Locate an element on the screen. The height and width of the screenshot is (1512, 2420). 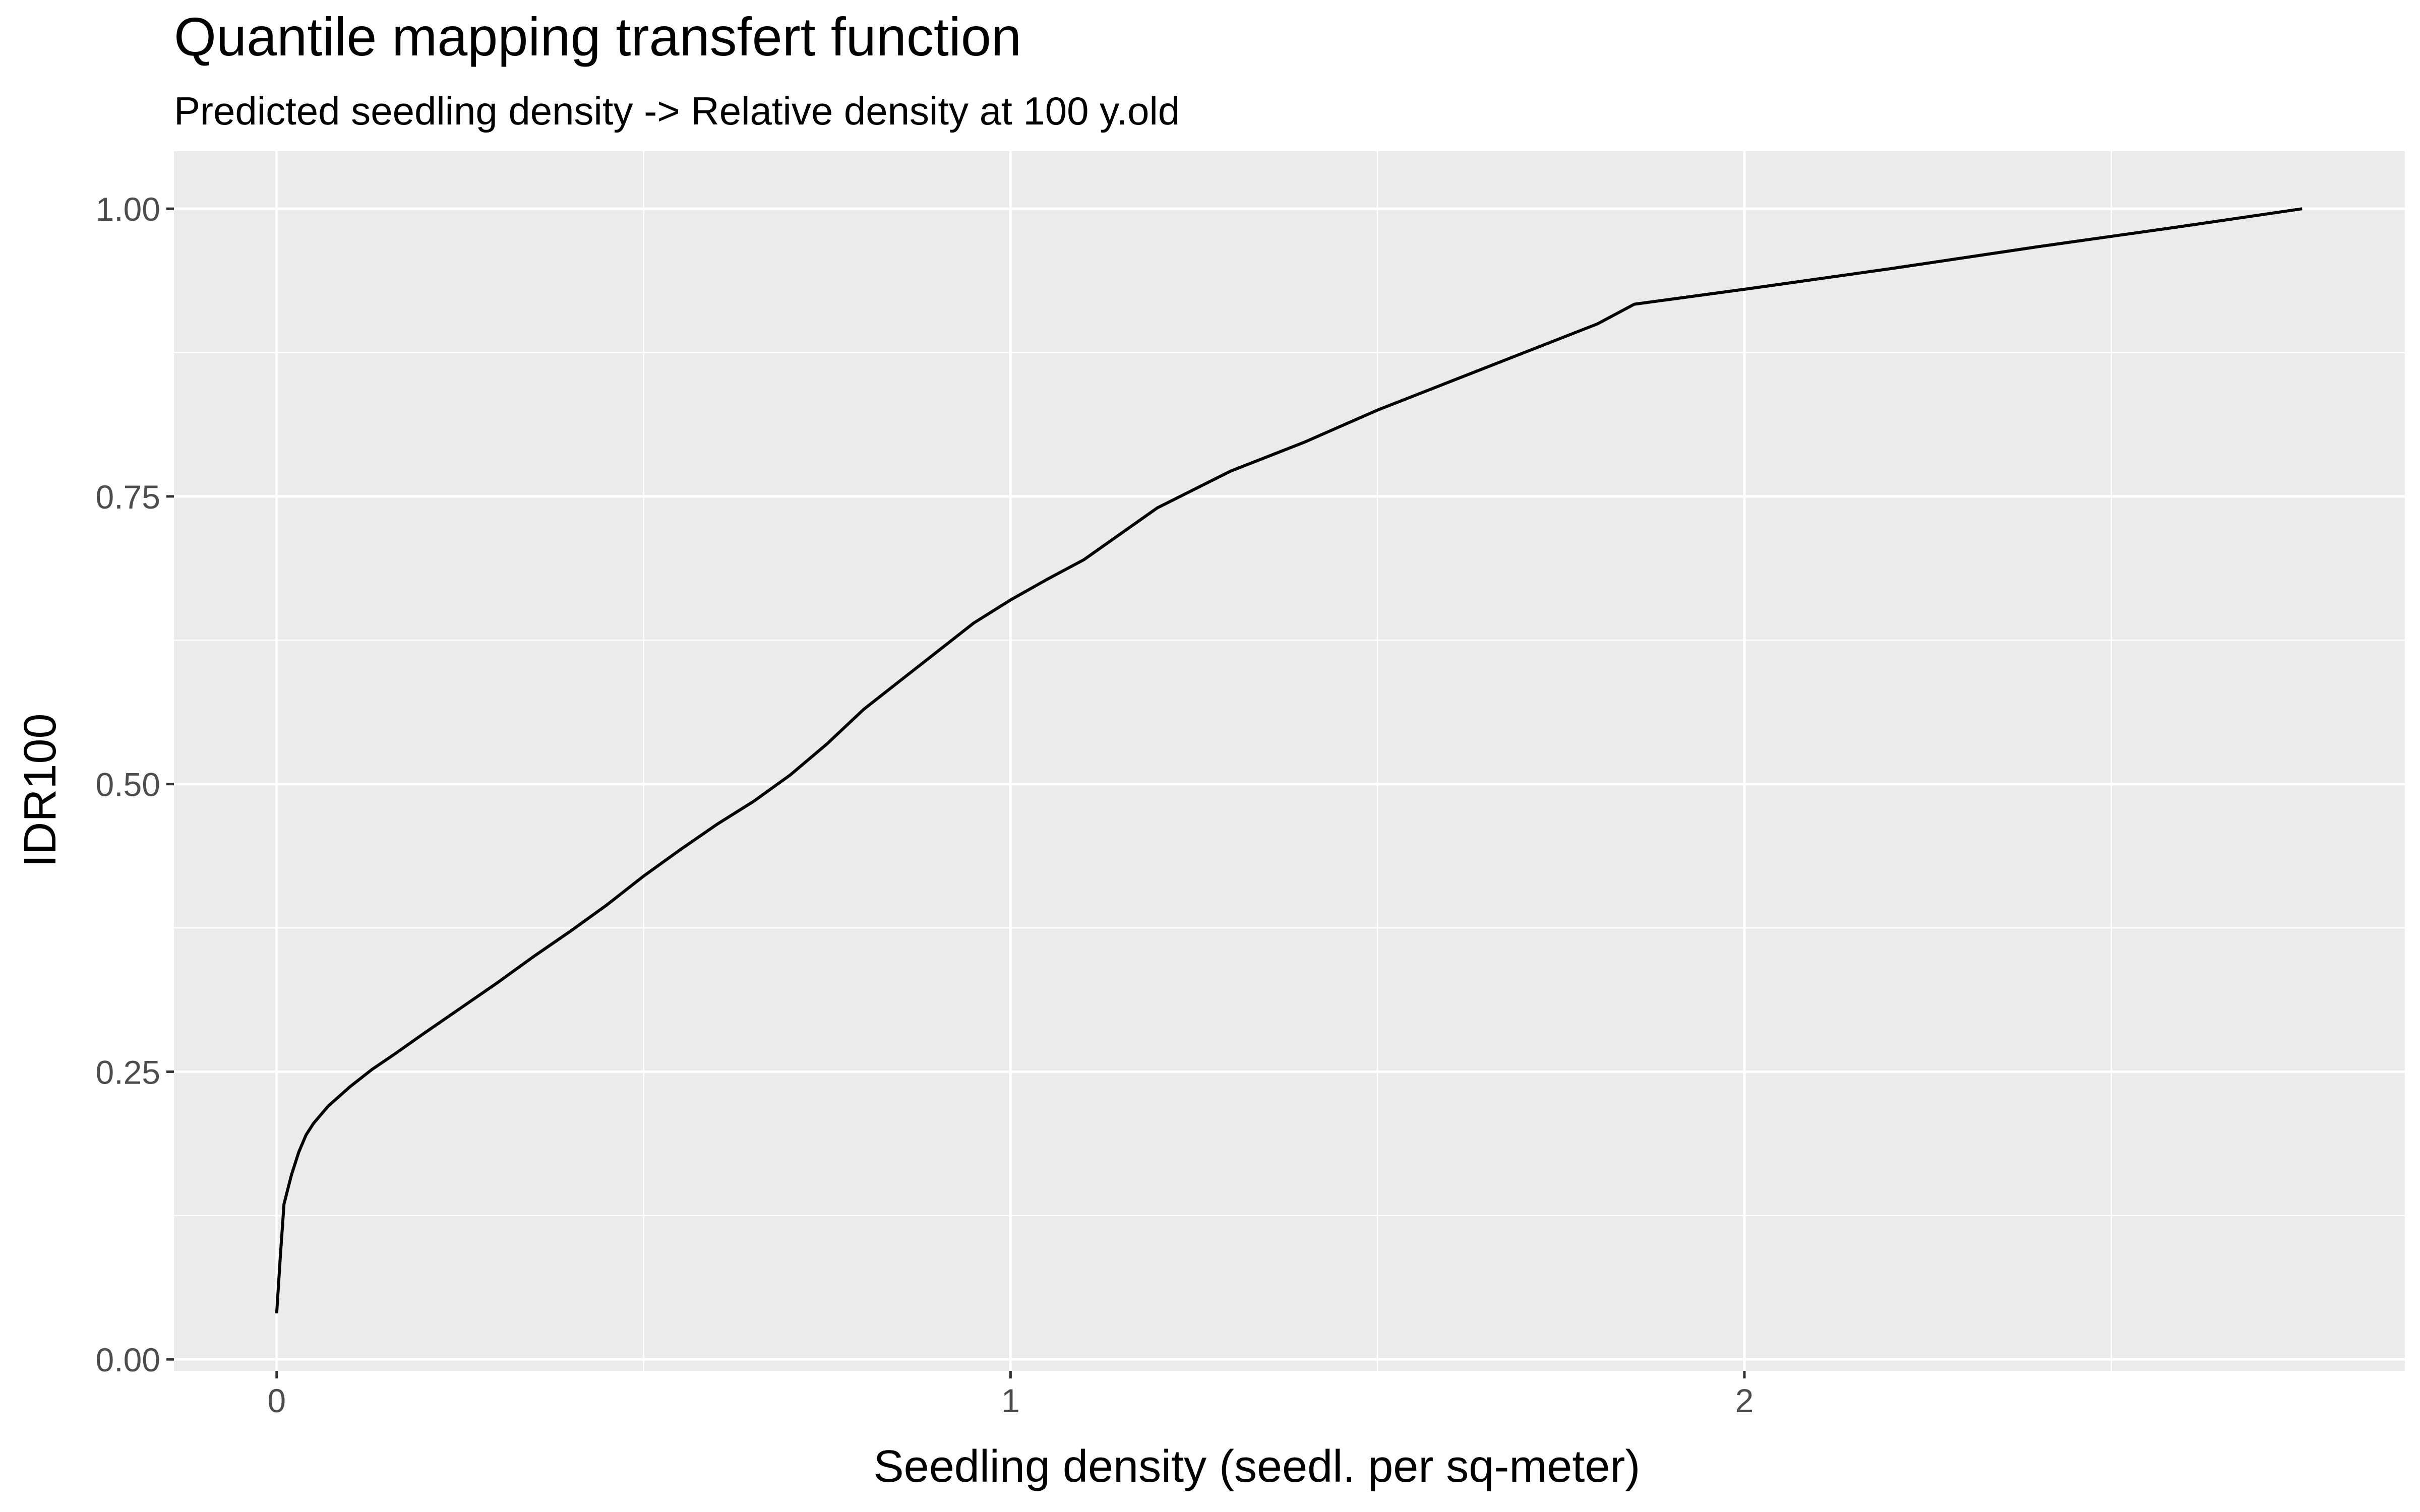
x-tick-label: 1 is located at coordinates (1010, 1400).